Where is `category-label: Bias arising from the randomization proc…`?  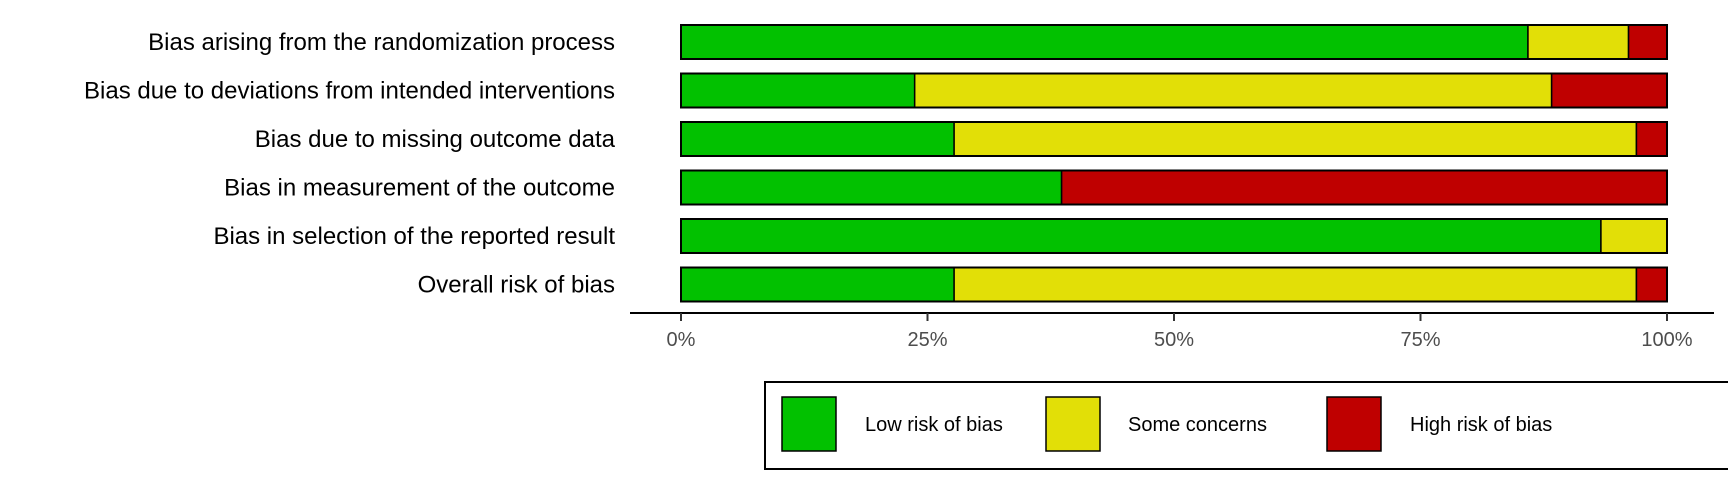
category-label: Bias arising from the randomization proc… is located at coordinates (381, 42).